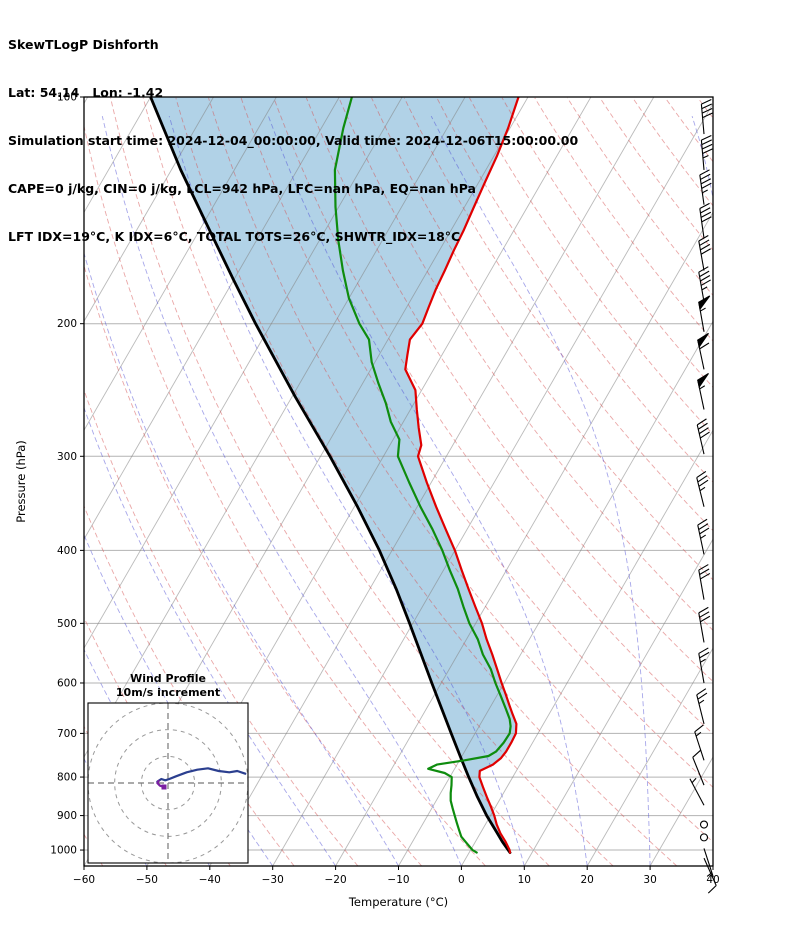 The image size is (794, 937). Describe the element at coordinates (67, 816) in the screenshot. I see `svg-text: 900` at that location.